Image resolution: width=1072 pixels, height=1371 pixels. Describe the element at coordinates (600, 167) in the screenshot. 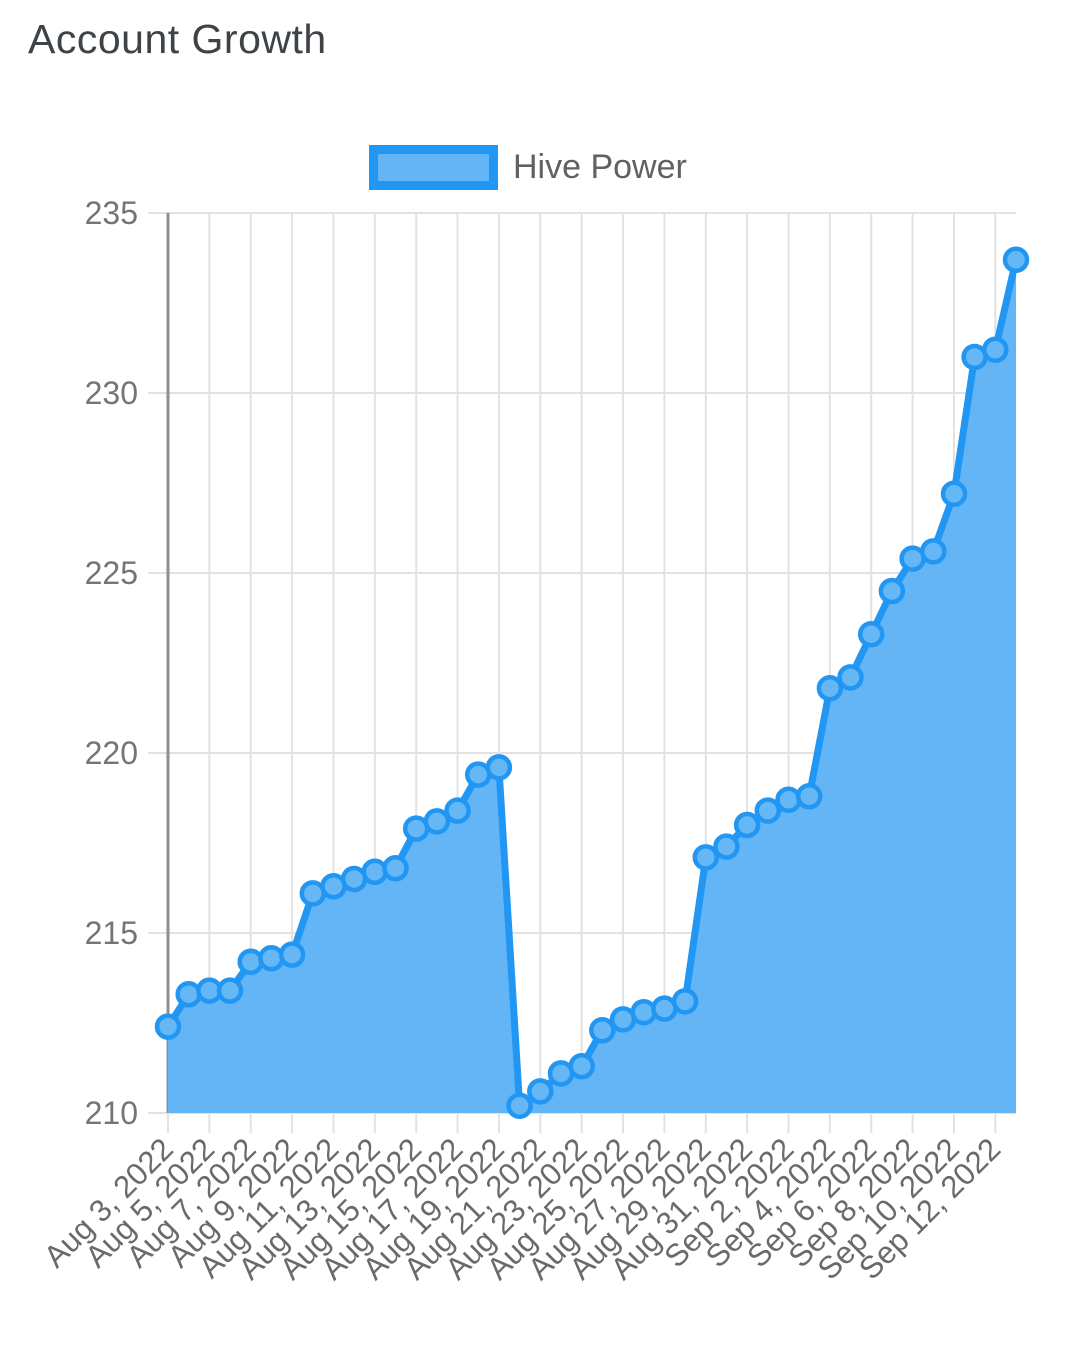

I see `legend-label: Hive Power` at that location.